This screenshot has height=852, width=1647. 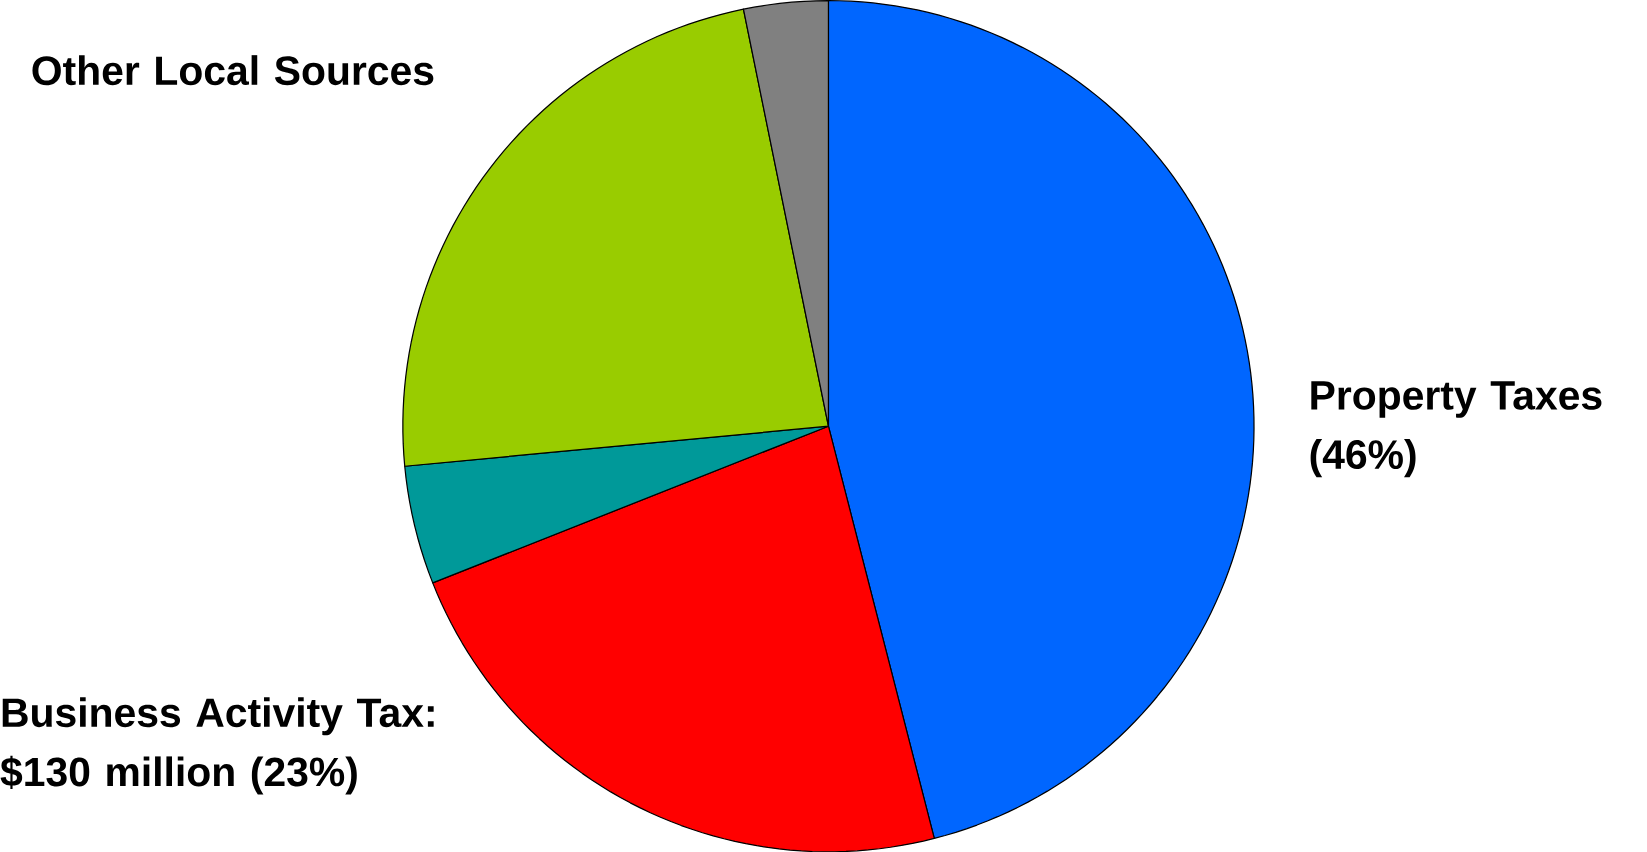 What do you see at coordinates (233, 69) in the screenshot?
I see `slice-label: Other Local Sources` at bounding box center [233, 69].